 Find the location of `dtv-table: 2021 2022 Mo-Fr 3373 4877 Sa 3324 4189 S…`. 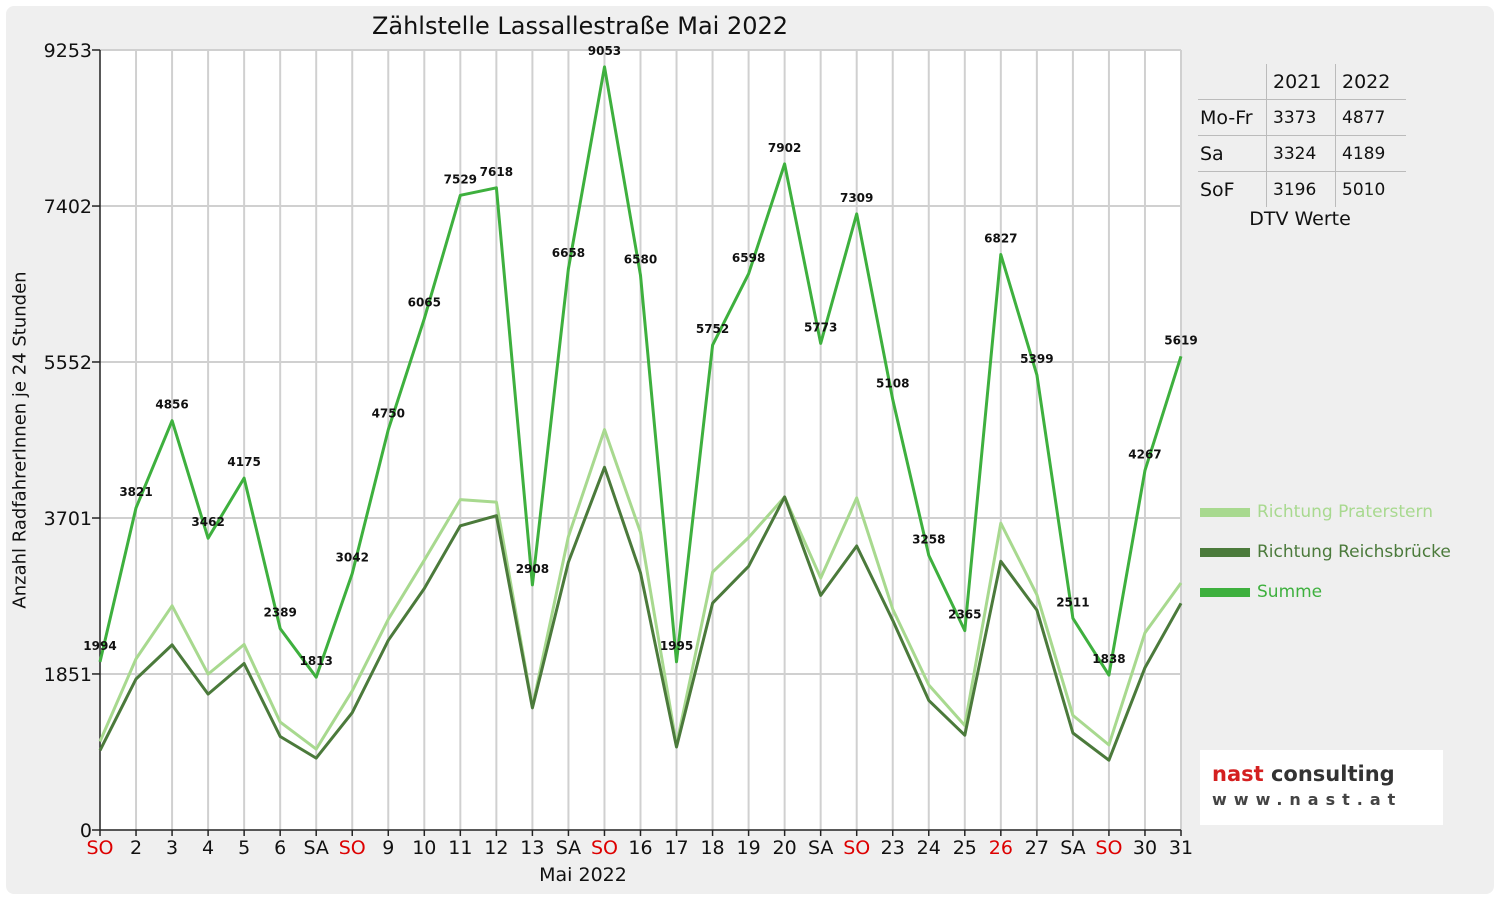

dtv-table: 2021 2022 Mo-Fr 3373 4877 Sa 3324 4189 S… is located at coordinates (1302, 135).